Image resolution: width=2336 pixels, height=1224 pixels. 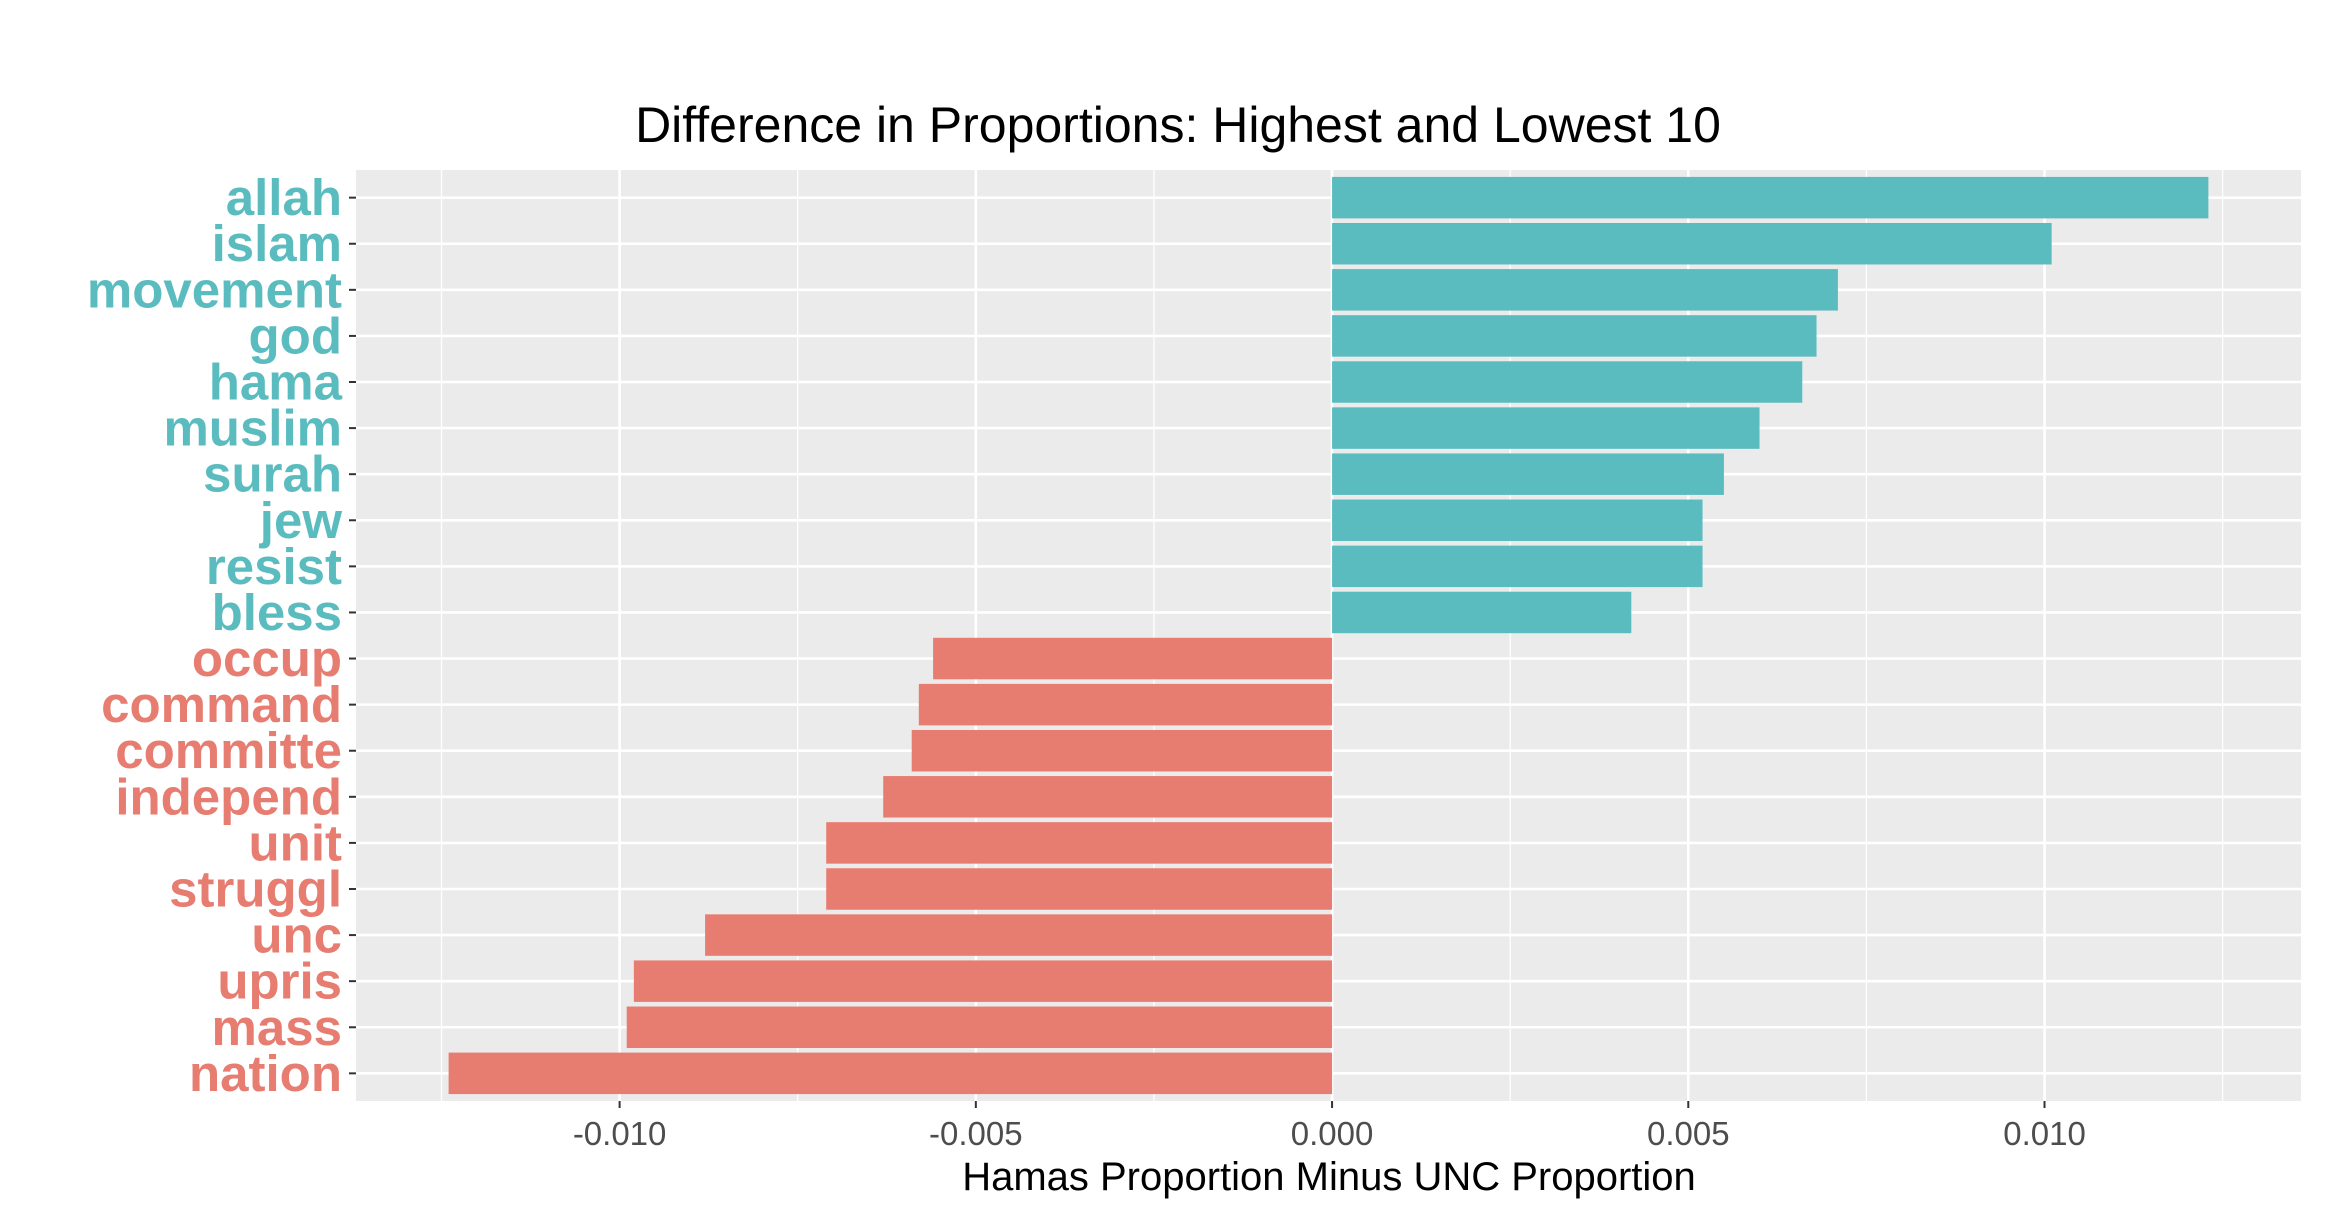 I want to click on category-label-surah: surah, so click(x=272, y=474).